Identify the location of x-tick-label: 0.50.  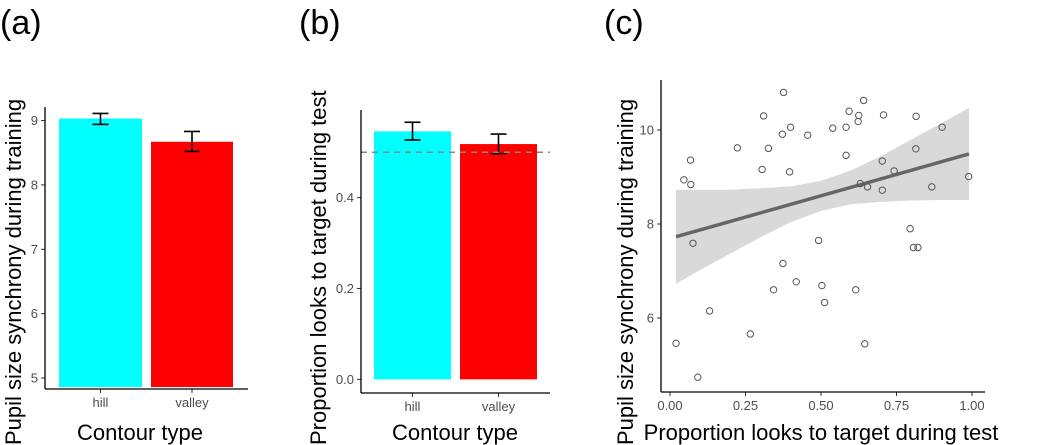
(820, 405).